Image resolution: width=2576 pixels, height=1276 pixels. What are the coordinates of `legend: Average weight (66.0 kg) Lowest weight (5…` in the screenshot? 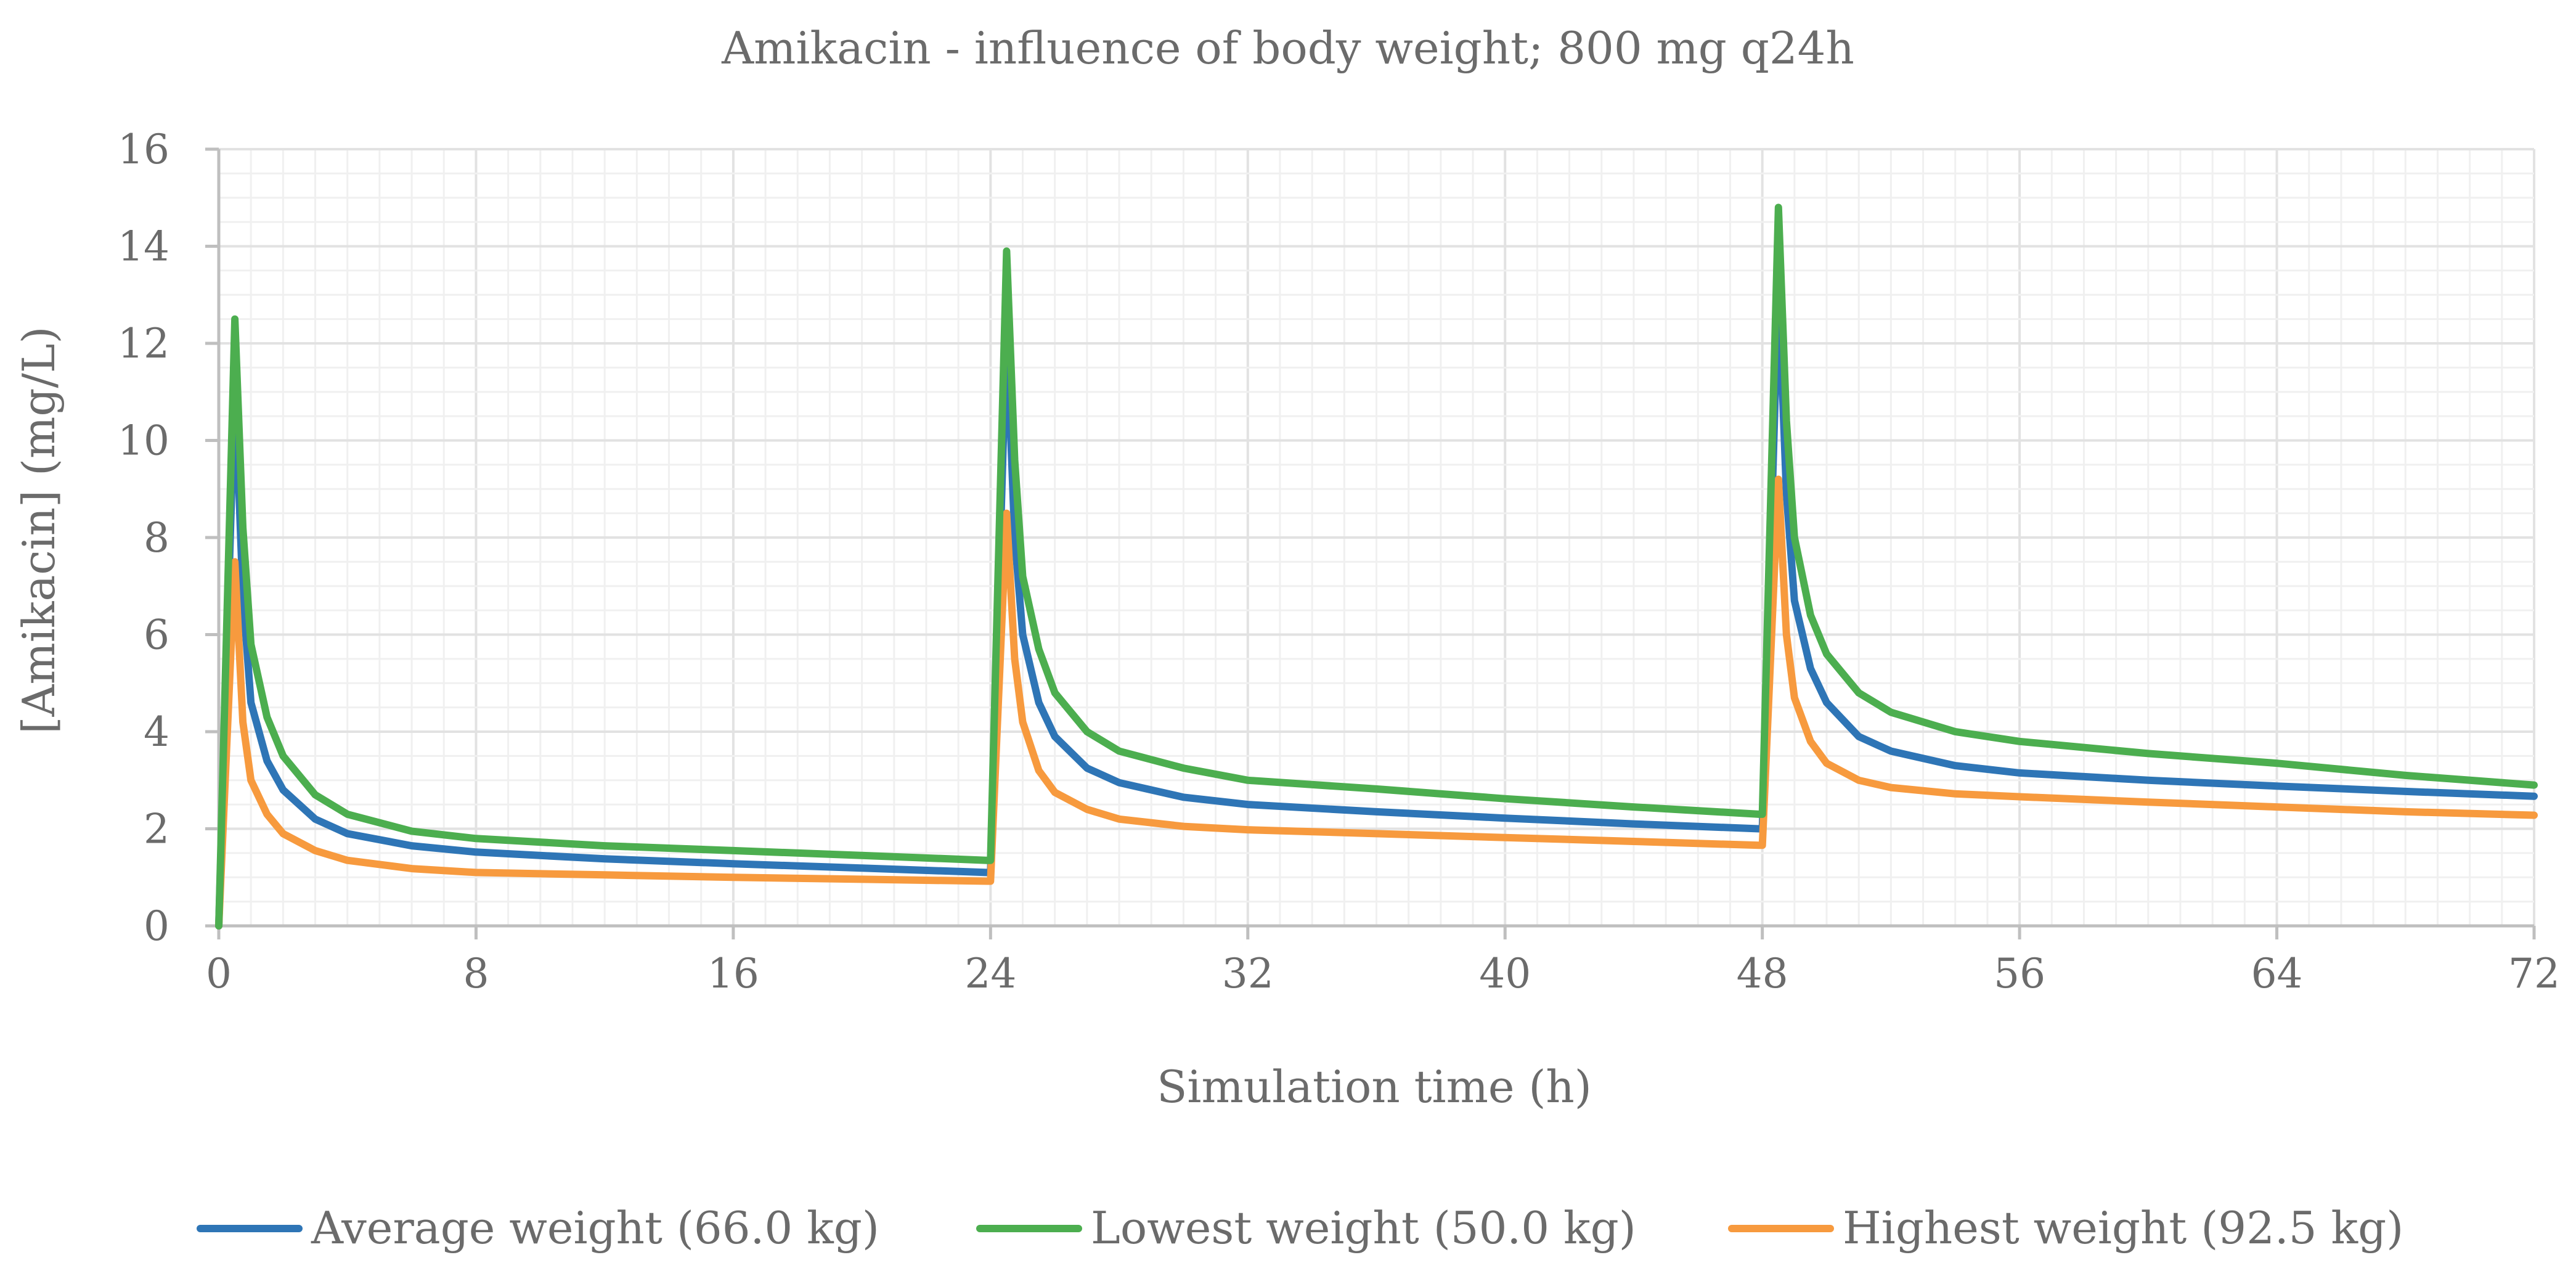 It's located at (1300, 1228).